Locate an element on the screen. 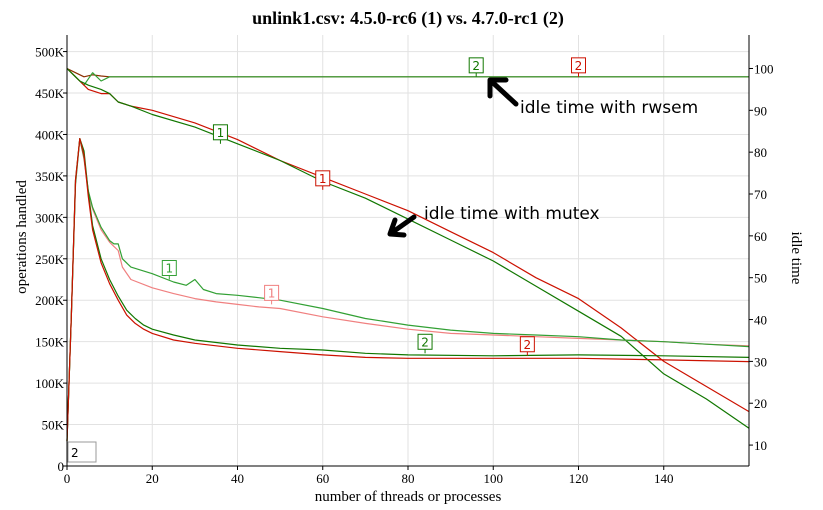 This screenshot has height=510, width=823. series-label-7: 2 is located at coordinates (527, 346).